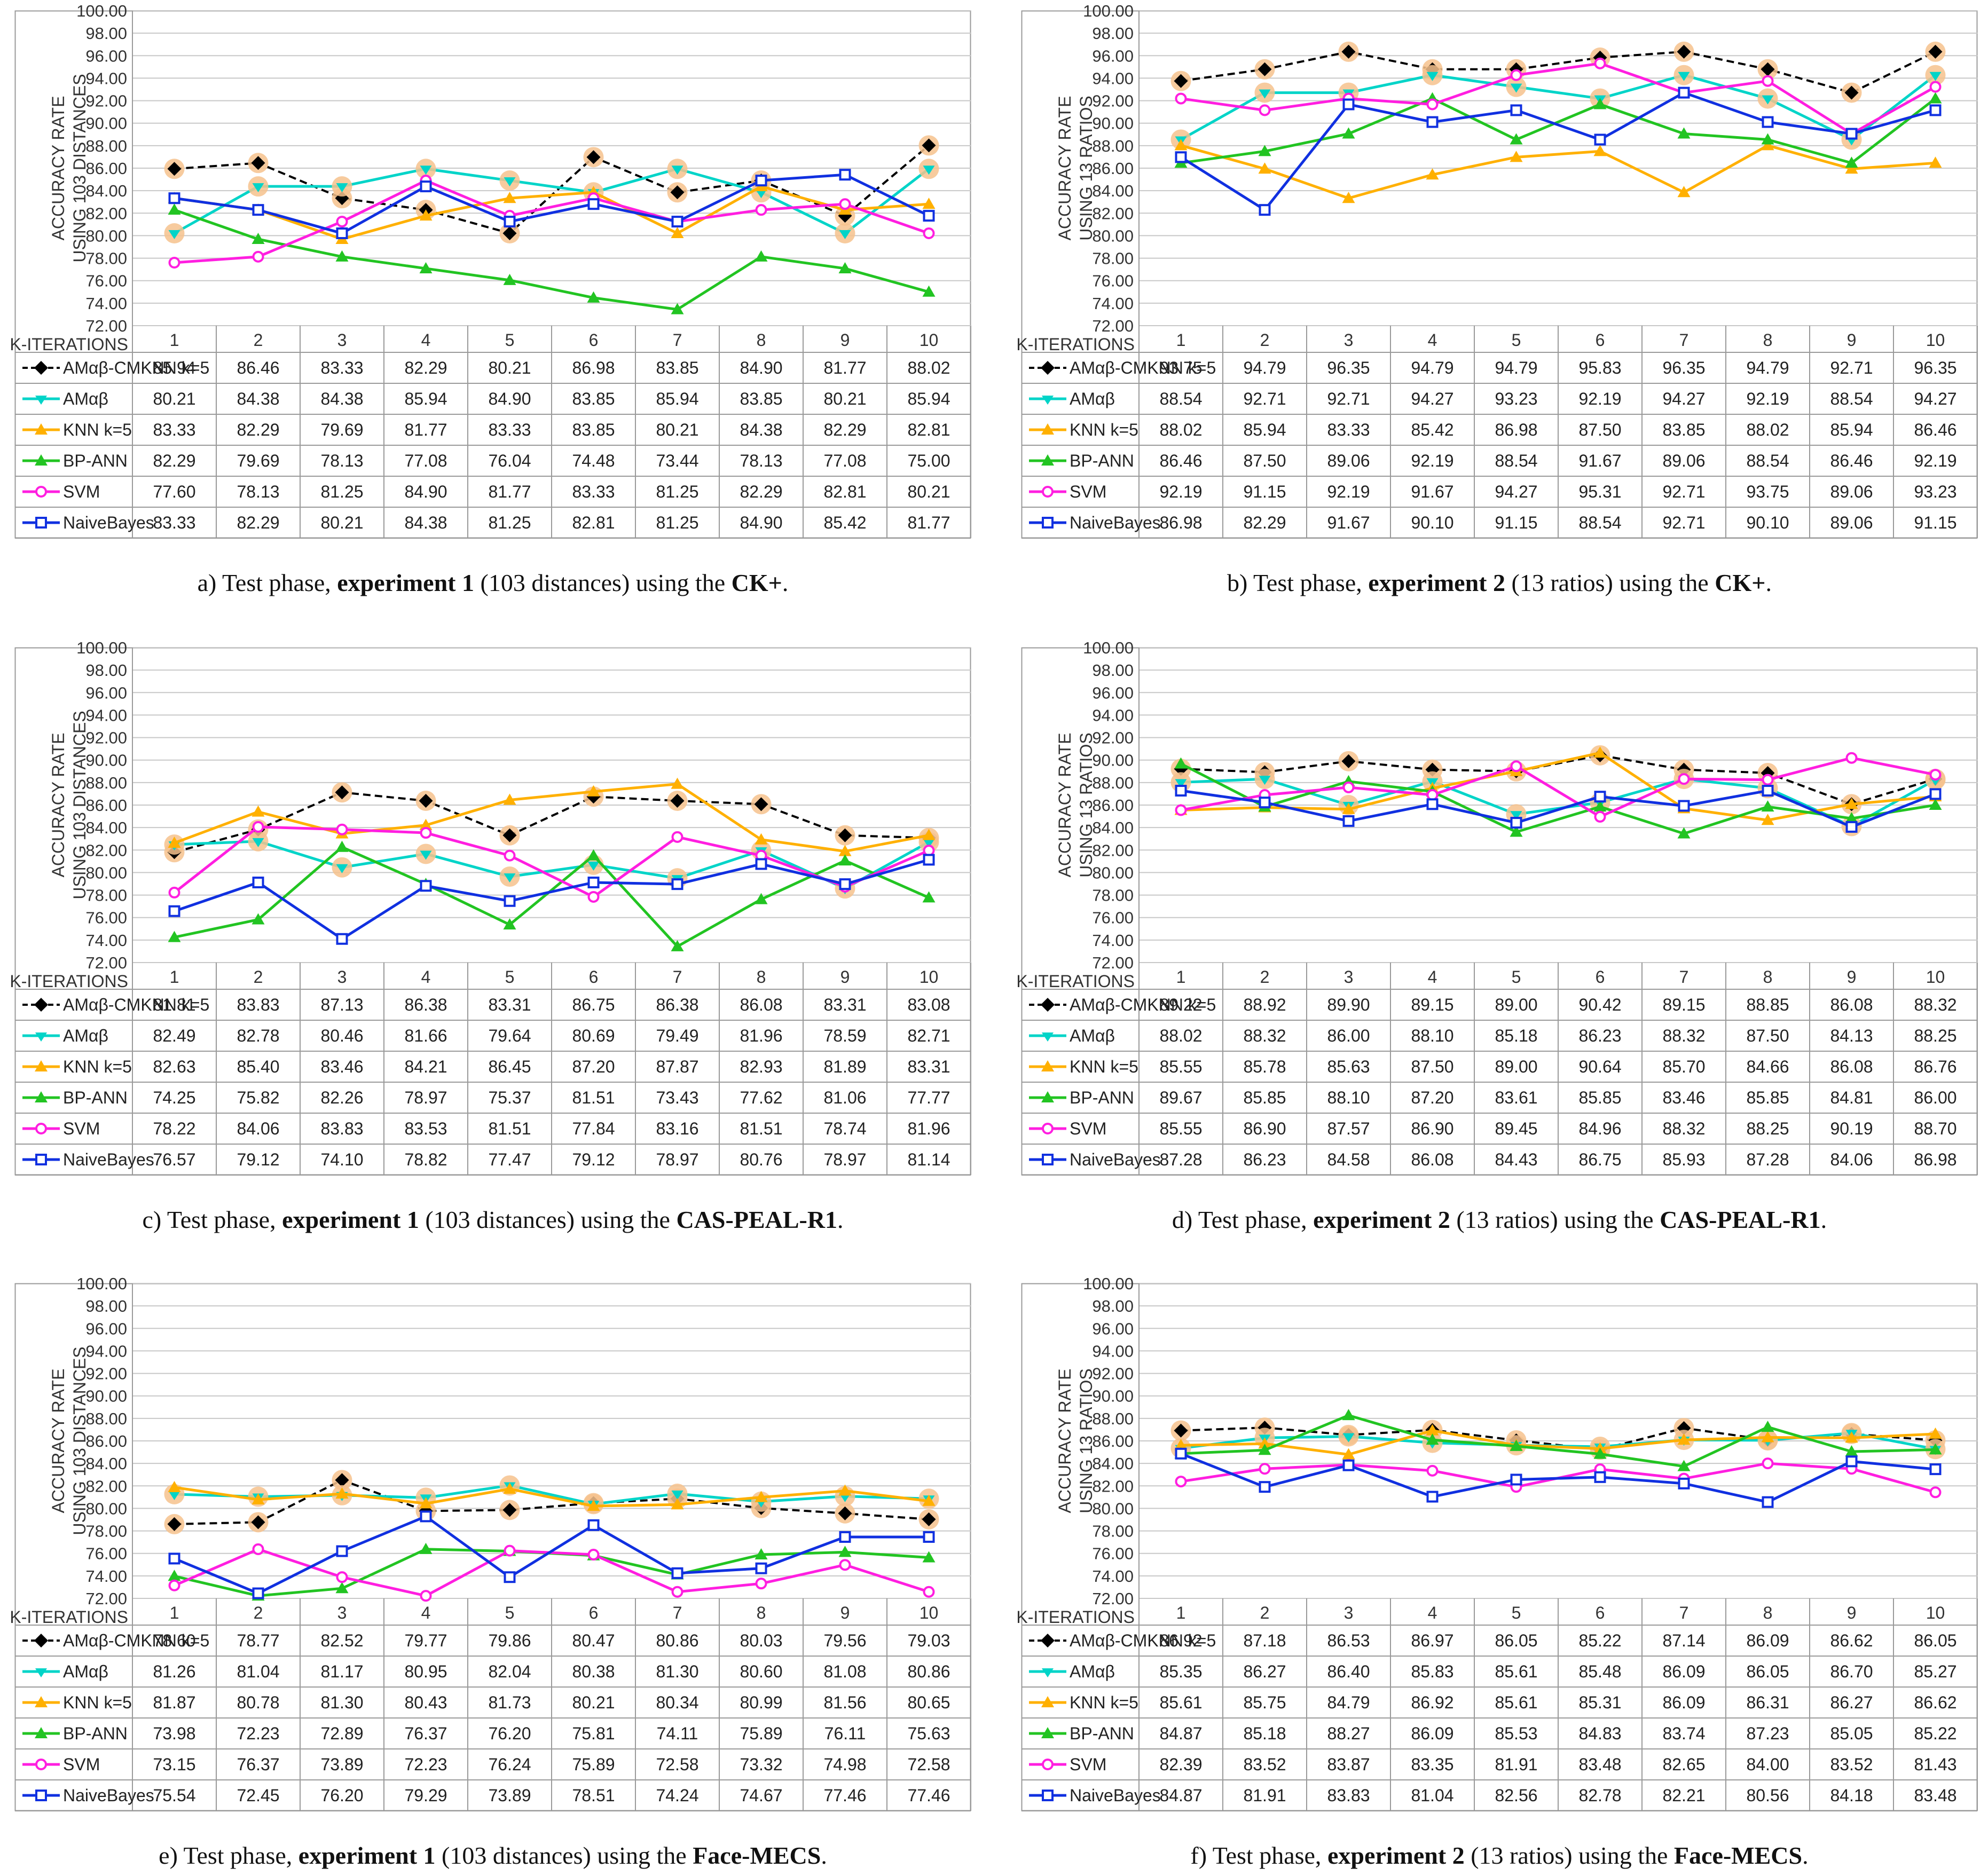 The width and height of the screenshot is (1988, 1876). Describe the element at coordinates (761, 1066) in the screenshot. I see `data-label: 82.93` at that location.